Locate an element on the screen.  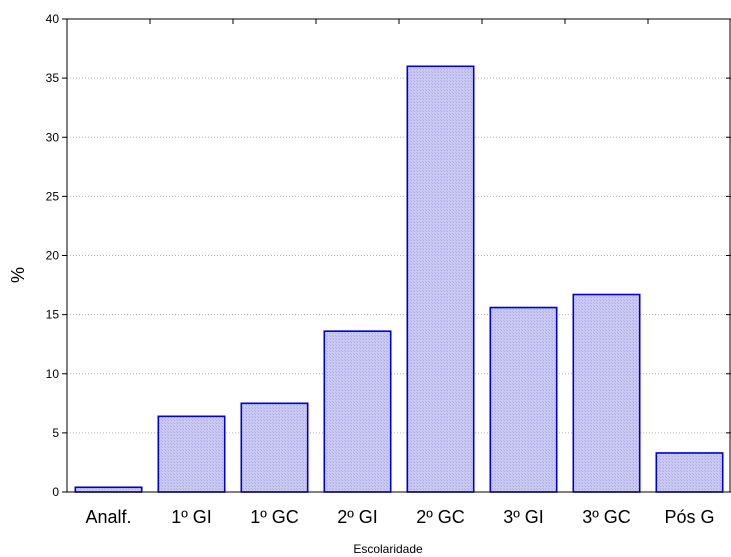
x-tick-label: 3º GI is located at coordinates (523, 517).